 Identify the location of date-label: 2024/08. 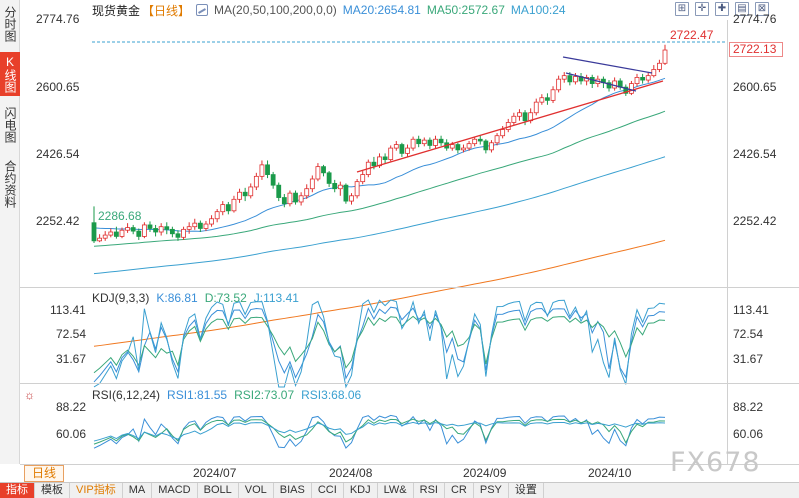
(351, 473).